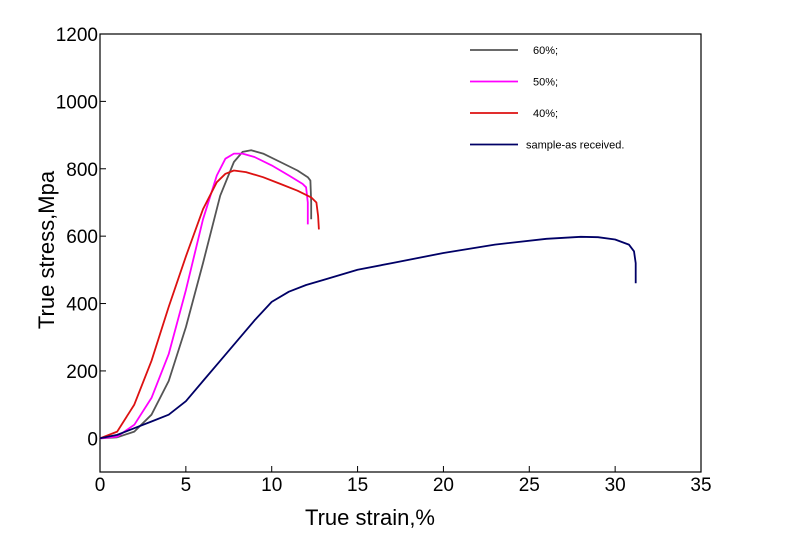 Image resolution: width=791 pixels, height=548 pixels. What do you see at coordinates (77, 35) in the screenshot?
I see `y-tick-label: 1200` at bounding box center [77, 35].